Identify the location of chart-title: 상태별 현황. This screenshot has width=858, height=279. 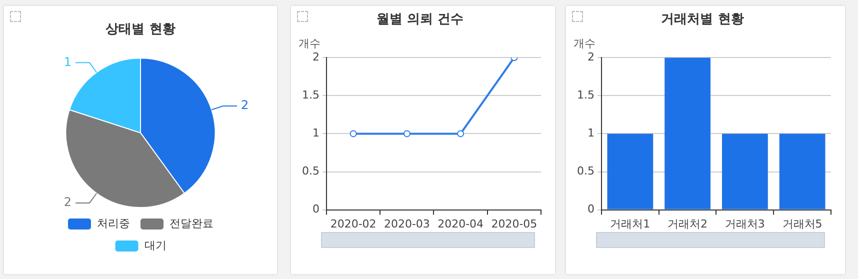
(141, 30).